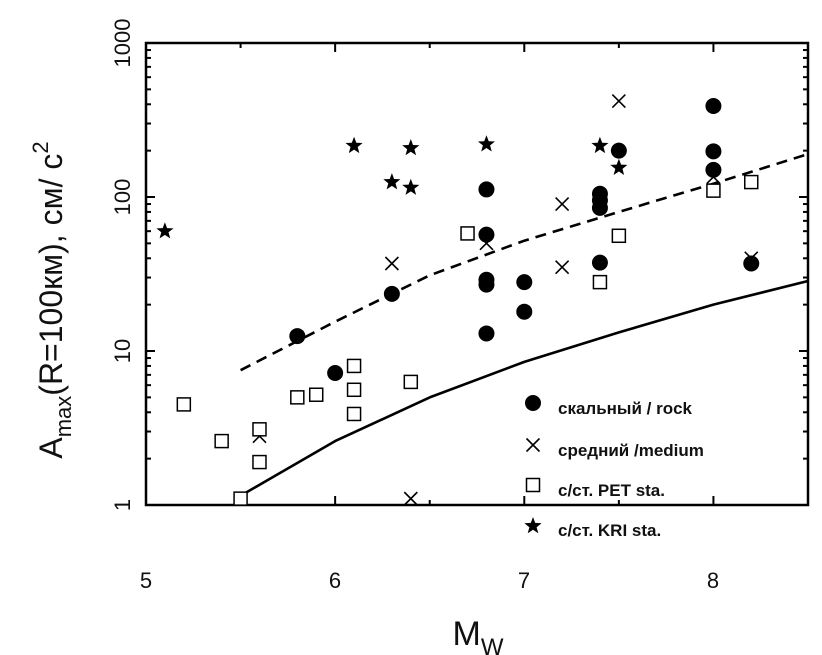  What do you see at coordinates (713, 580) in the screenshot?
I see `x-tick-label: 8` at bounding box center [713, 580].